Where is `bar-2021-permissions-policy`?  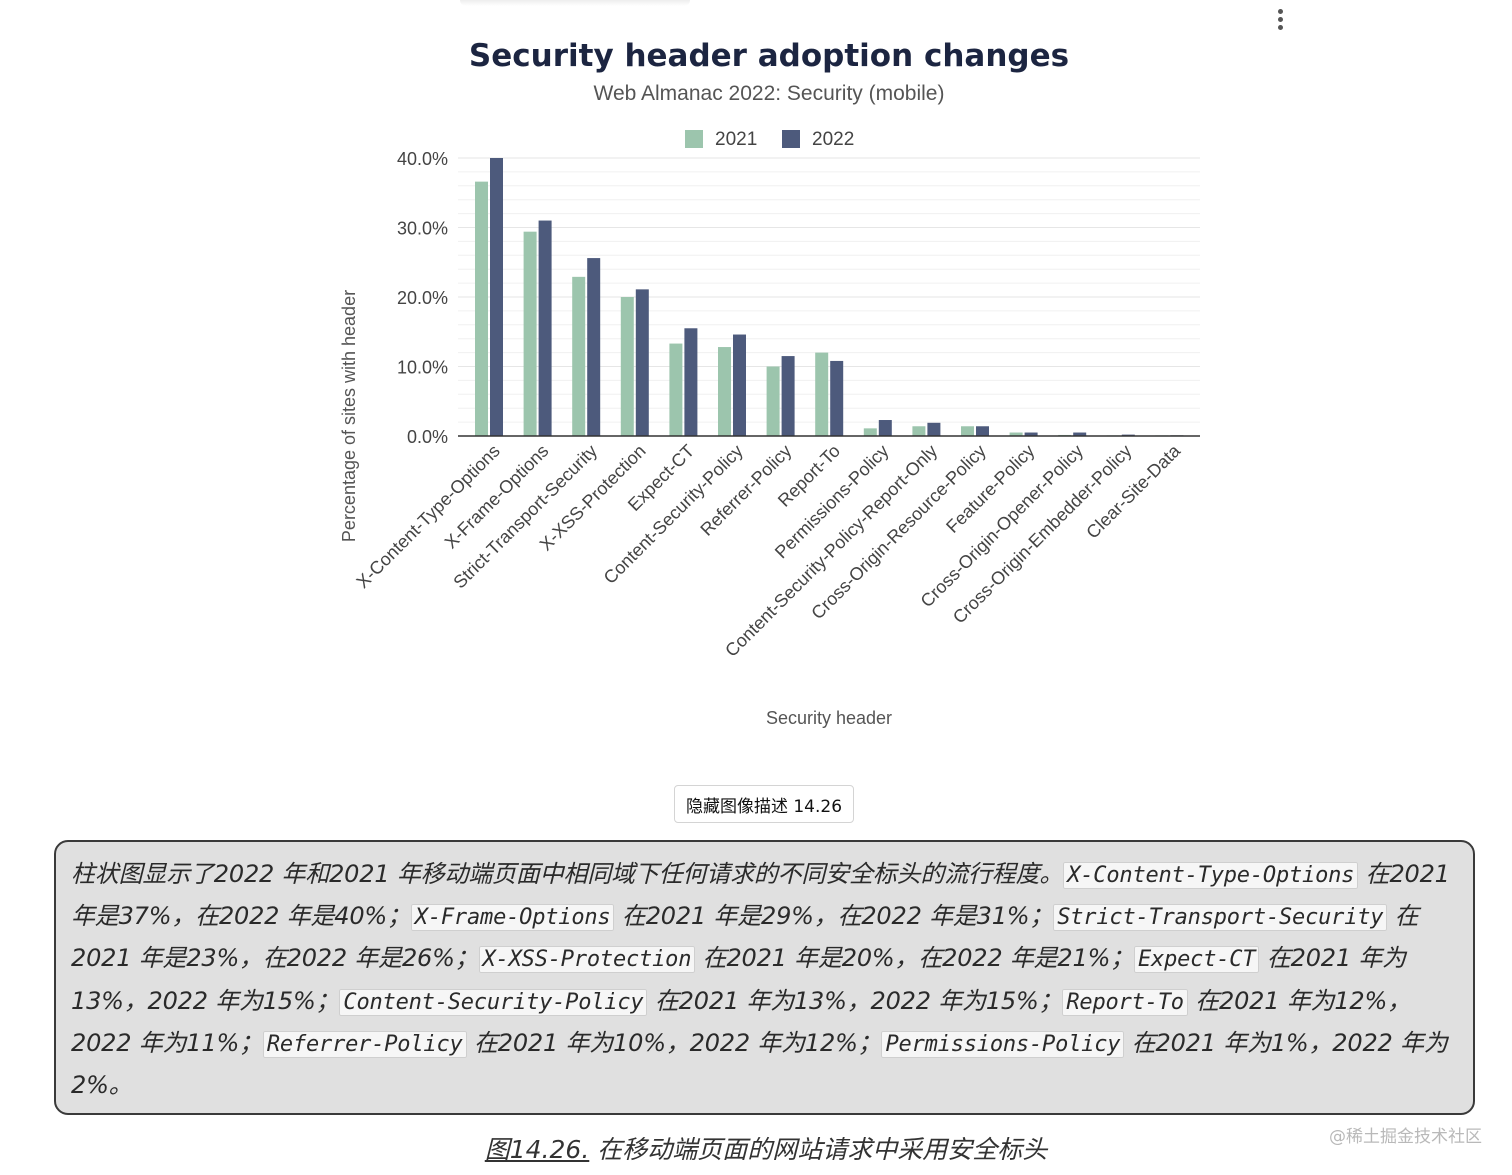
bar-2021-permissions-policy is located at coordinates (870, 432).